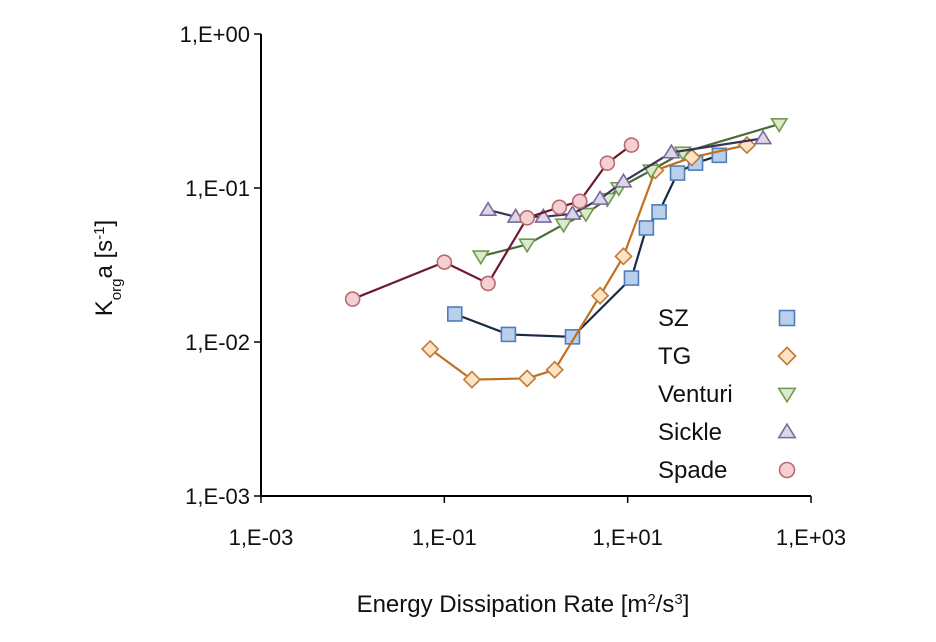  Describe the element at coordinates (104, 259) in the screenshot. I see `y-axis-label-part-2: a [s` at that location.